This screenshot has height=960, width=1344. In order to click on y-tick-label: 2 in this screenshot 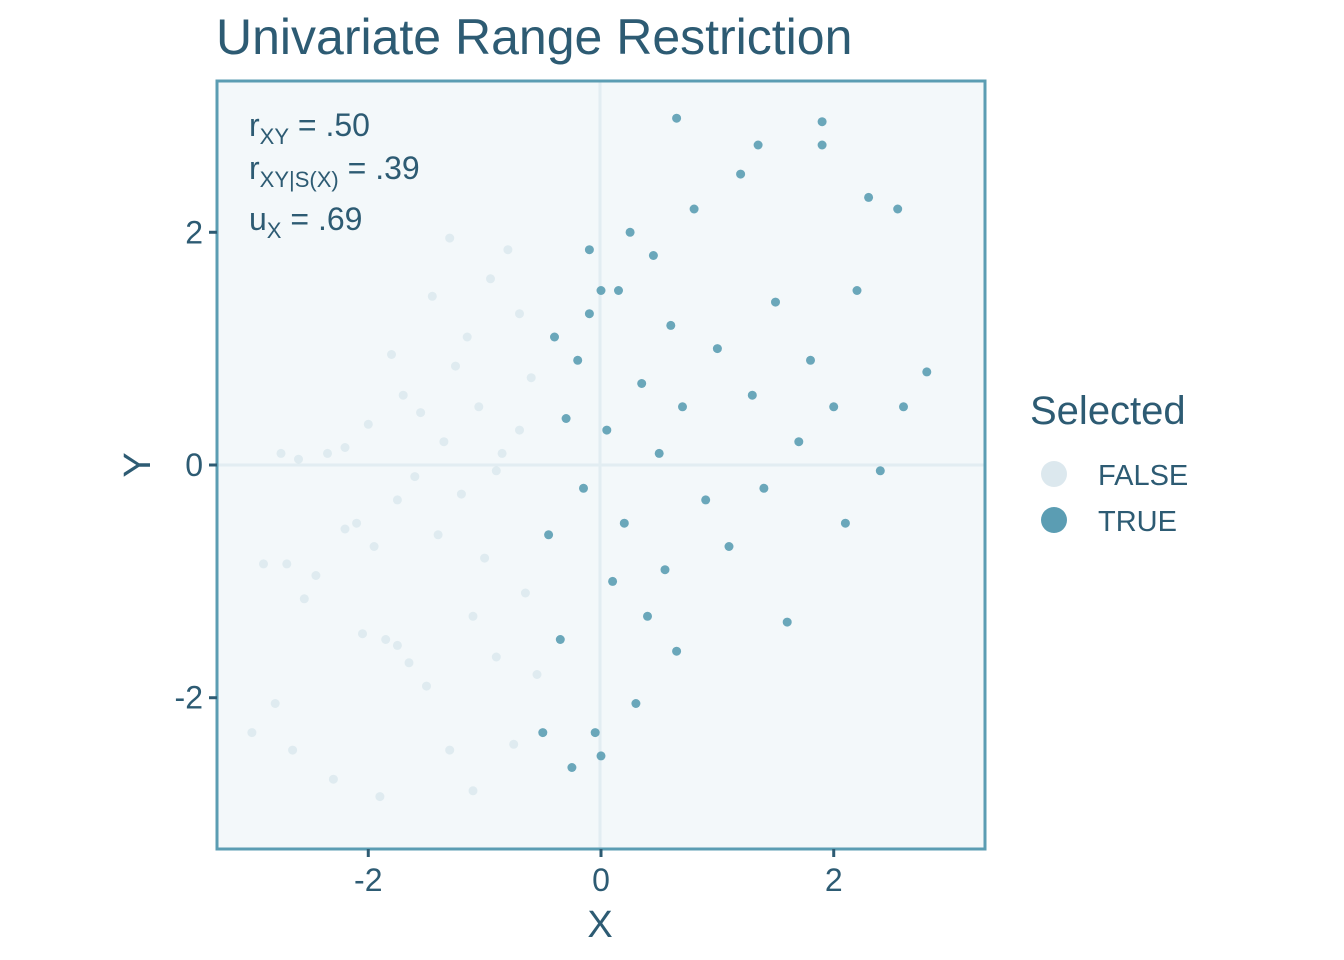, I will do `click(194, 232)`.